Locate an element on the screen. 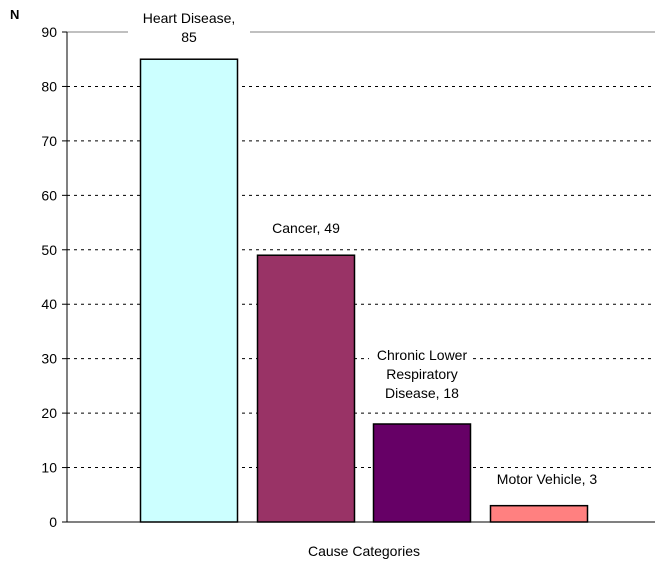 This screenshot has width=659, height=568. y-tick-label-90: 90 is located at coordinates (49, 32).